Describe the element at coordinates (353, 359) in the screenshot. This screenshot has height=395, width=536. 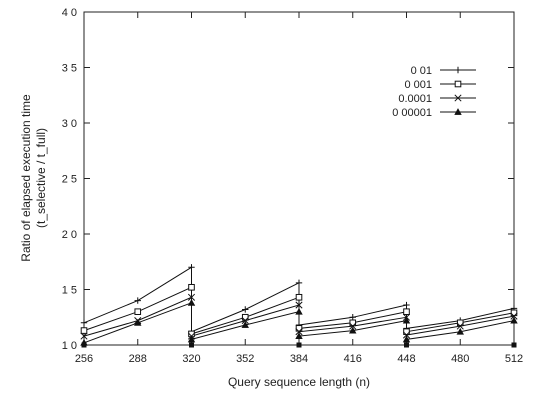
I see `x-tick-label: 416` at that location.